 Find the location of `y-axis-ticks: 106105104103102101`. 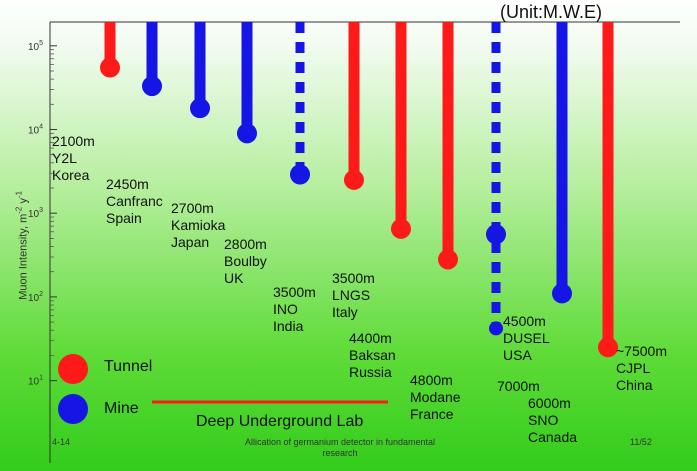

y-axis-ticks: 106105104103102101 is located at coordinates (42, 214).